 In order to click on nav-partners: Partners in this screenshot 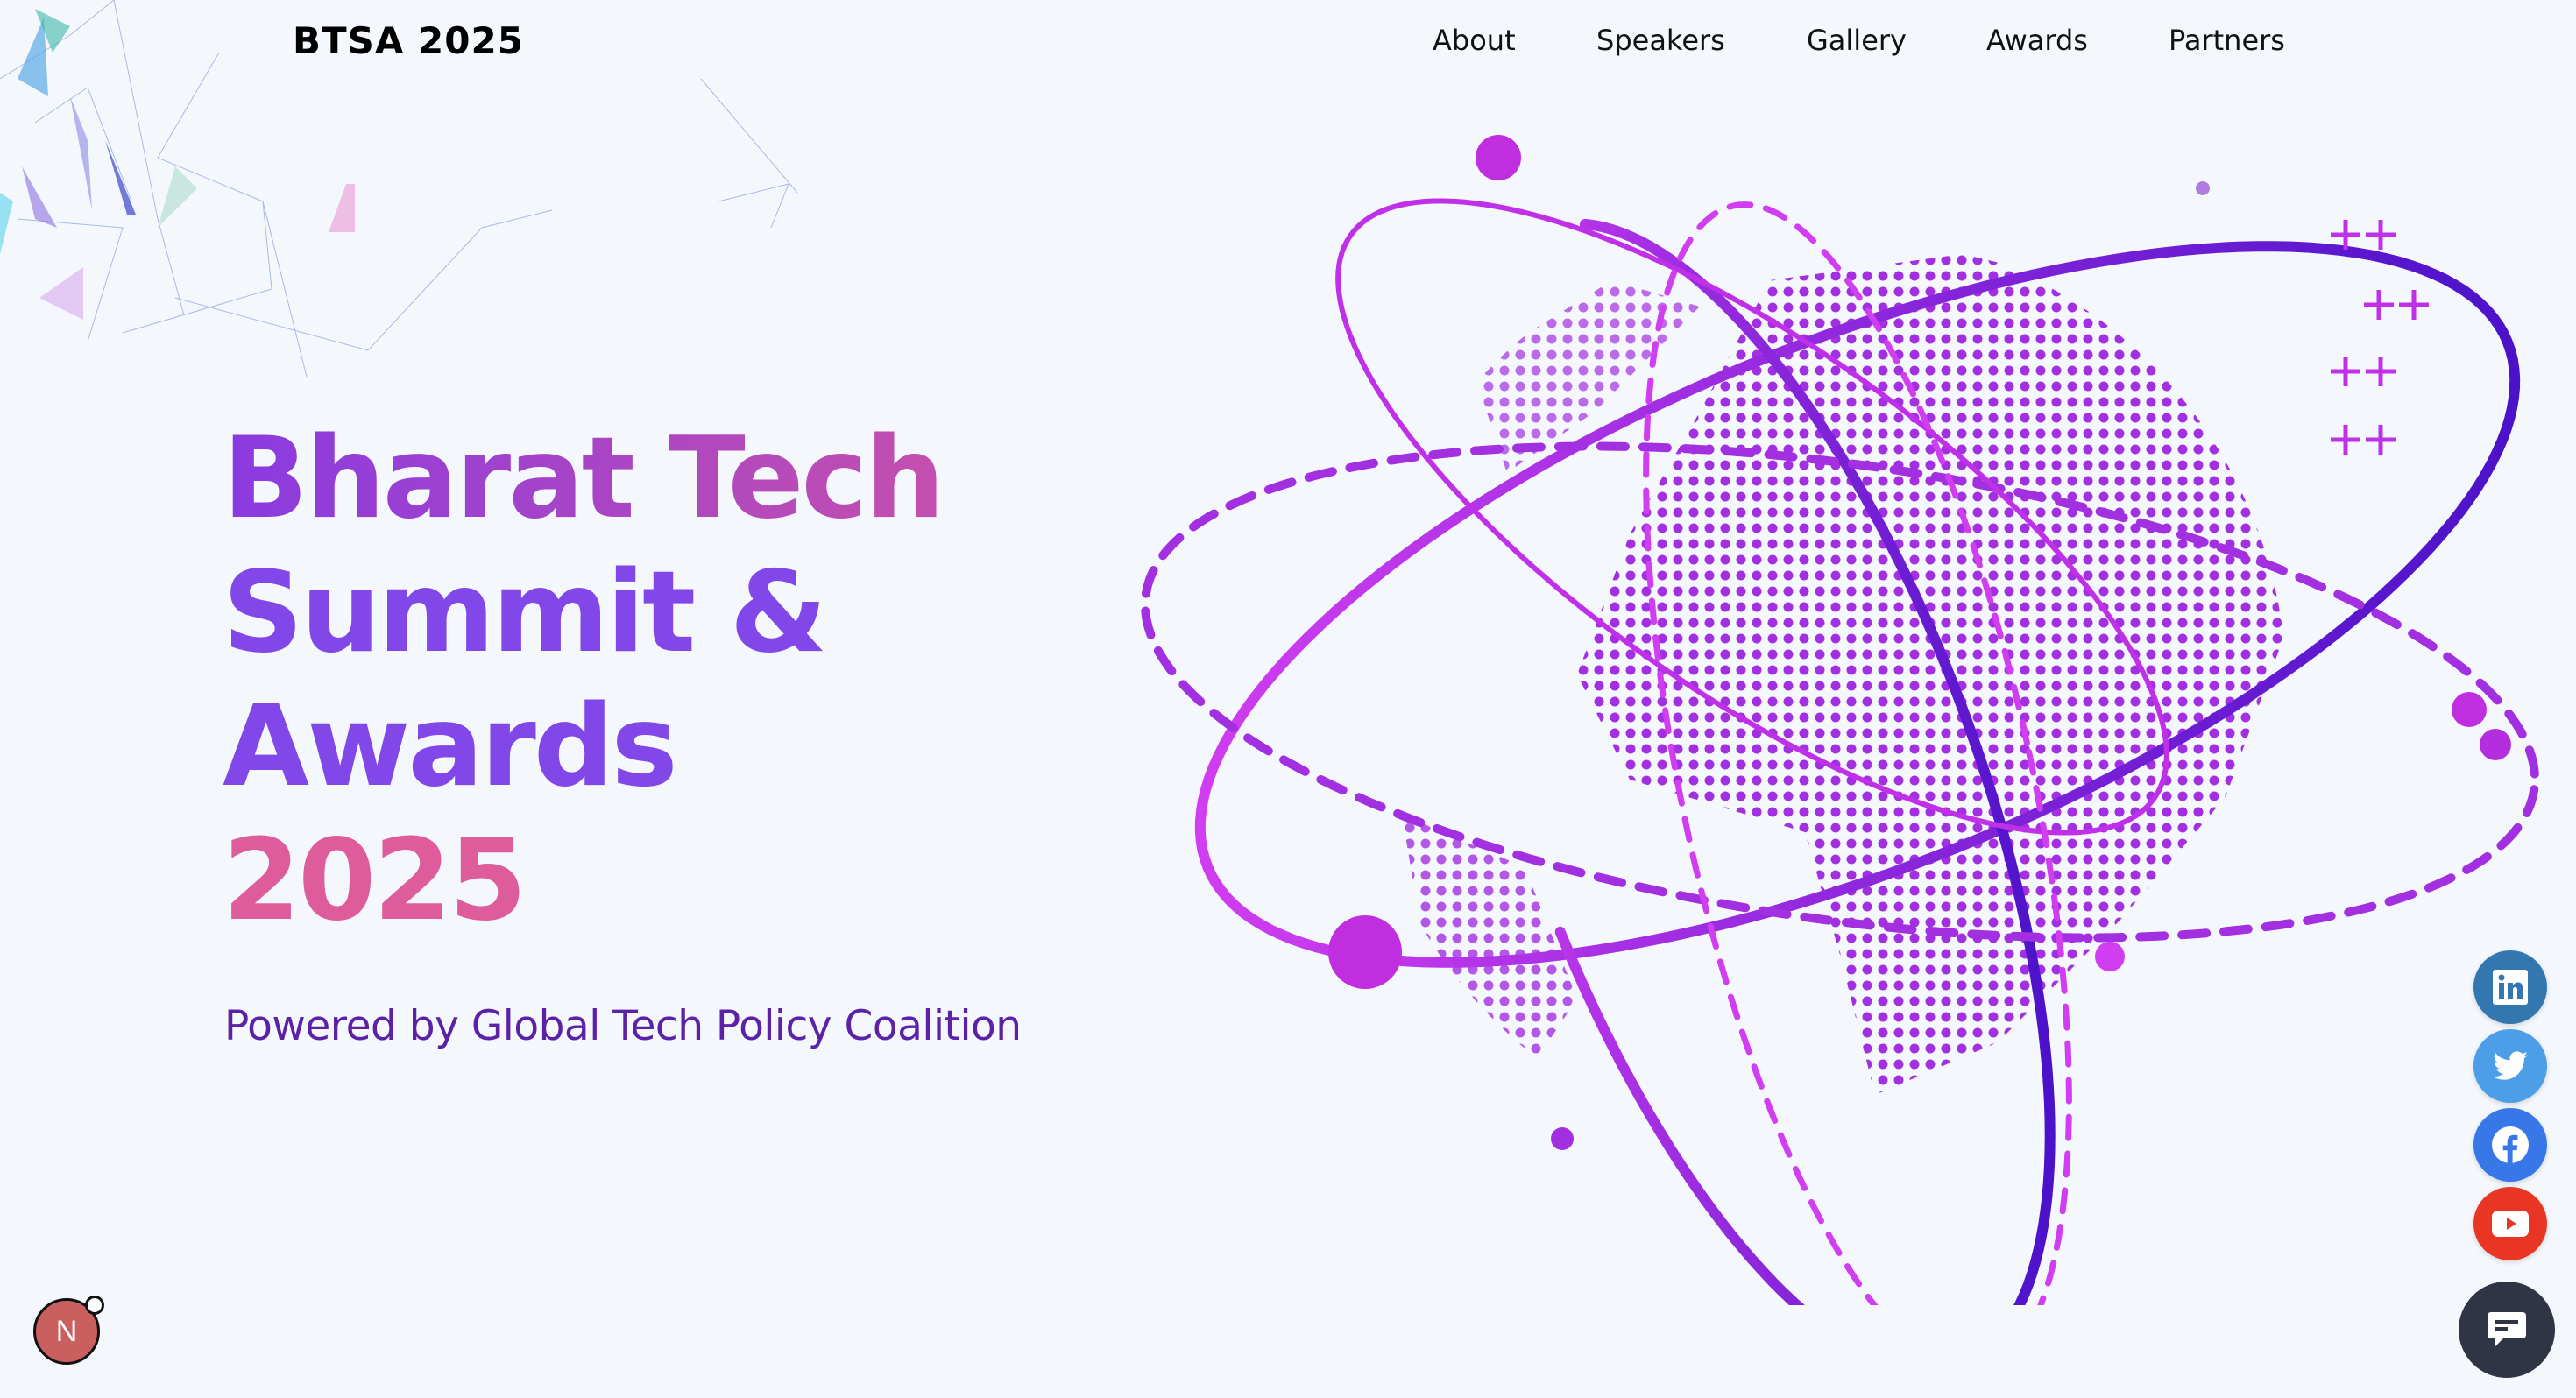, I will do `click(2227, 40)`.